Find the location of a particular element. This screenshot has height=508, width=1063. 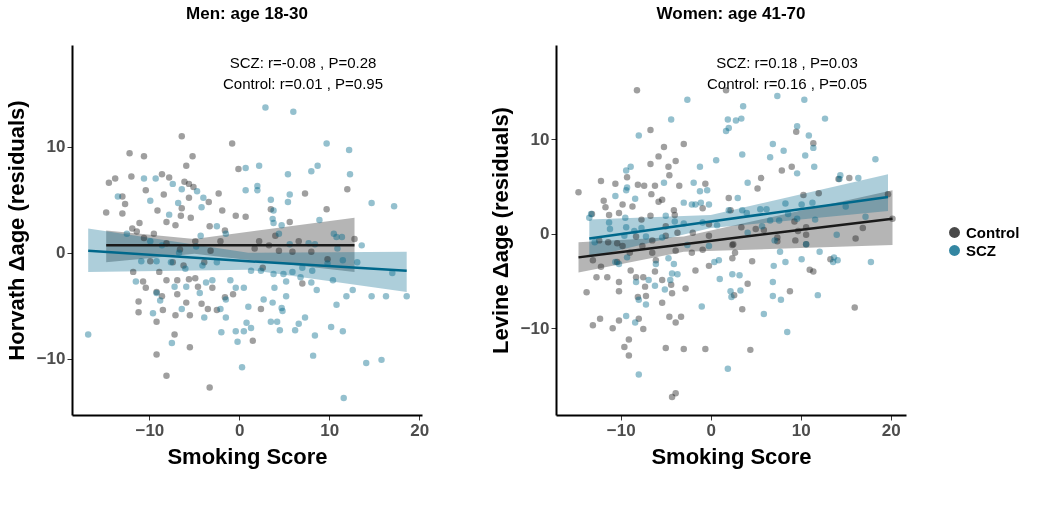

annotation: Control: r=0.01 , P=0.95 is located at coordinates (303, 83).